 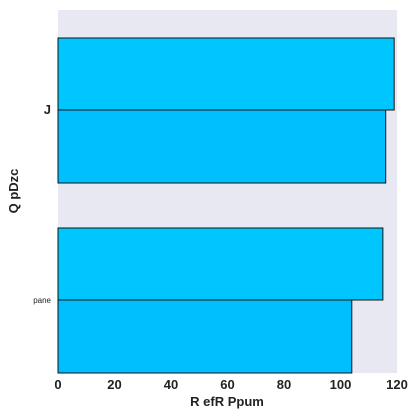 What do you see at coordinates (222, 146) in the screenshot?
I see `bar-j-lower` at bounding box center [222, 146].